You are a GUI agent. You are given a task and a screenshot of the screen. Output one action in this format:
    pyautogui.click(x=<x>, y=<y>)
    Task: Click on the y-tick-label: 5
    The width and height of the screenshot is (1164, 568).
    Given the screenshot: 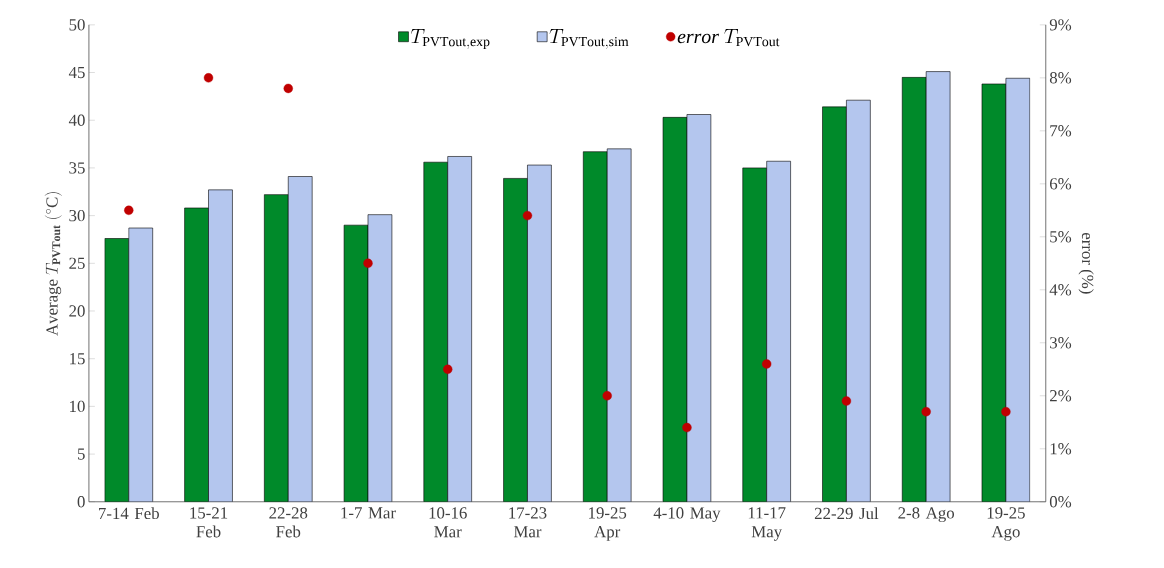 What is the action you would take?
    pyautogui.click(x=81, y=454)
    